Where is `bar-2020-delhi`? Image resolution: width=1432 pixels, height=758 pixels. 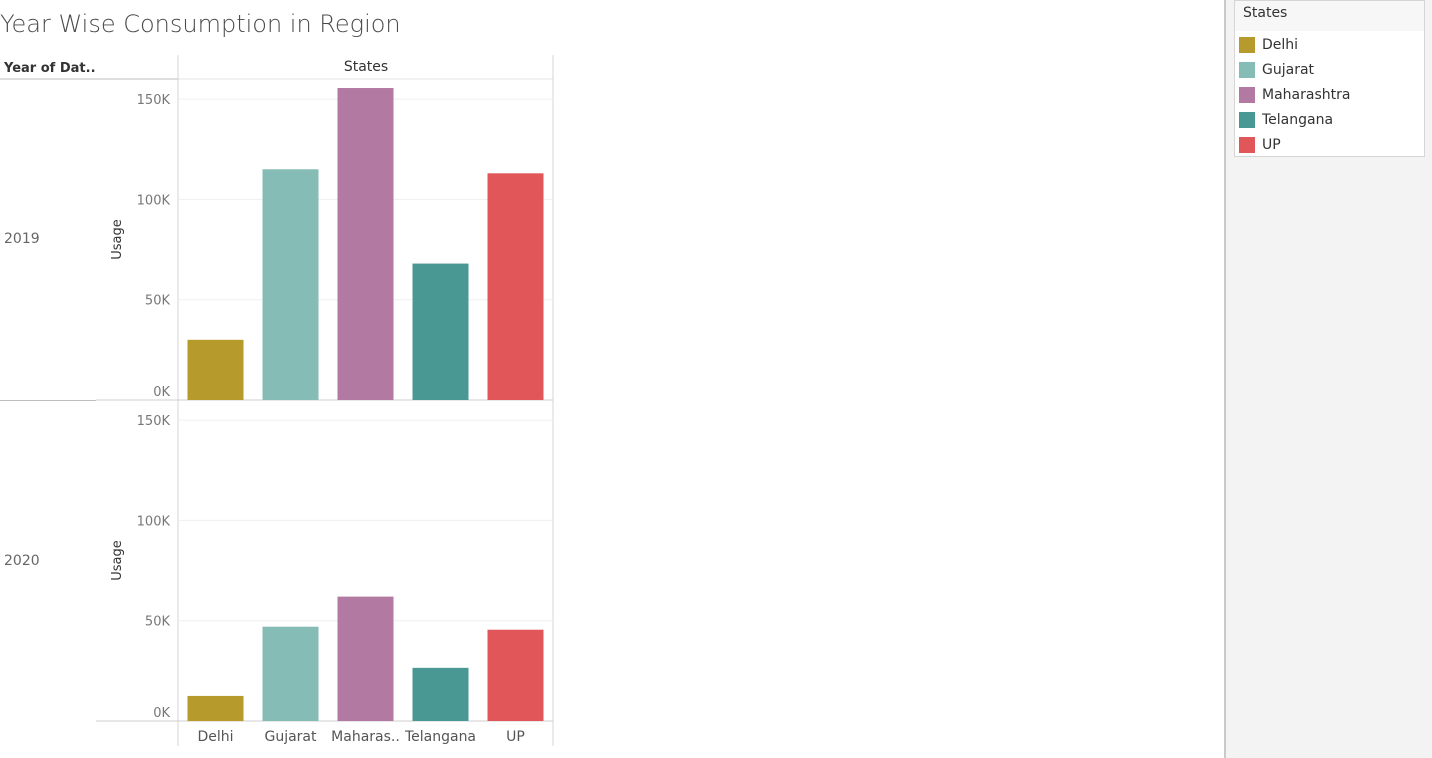
bar-2020-delhi is located at coordinates (215, 708).